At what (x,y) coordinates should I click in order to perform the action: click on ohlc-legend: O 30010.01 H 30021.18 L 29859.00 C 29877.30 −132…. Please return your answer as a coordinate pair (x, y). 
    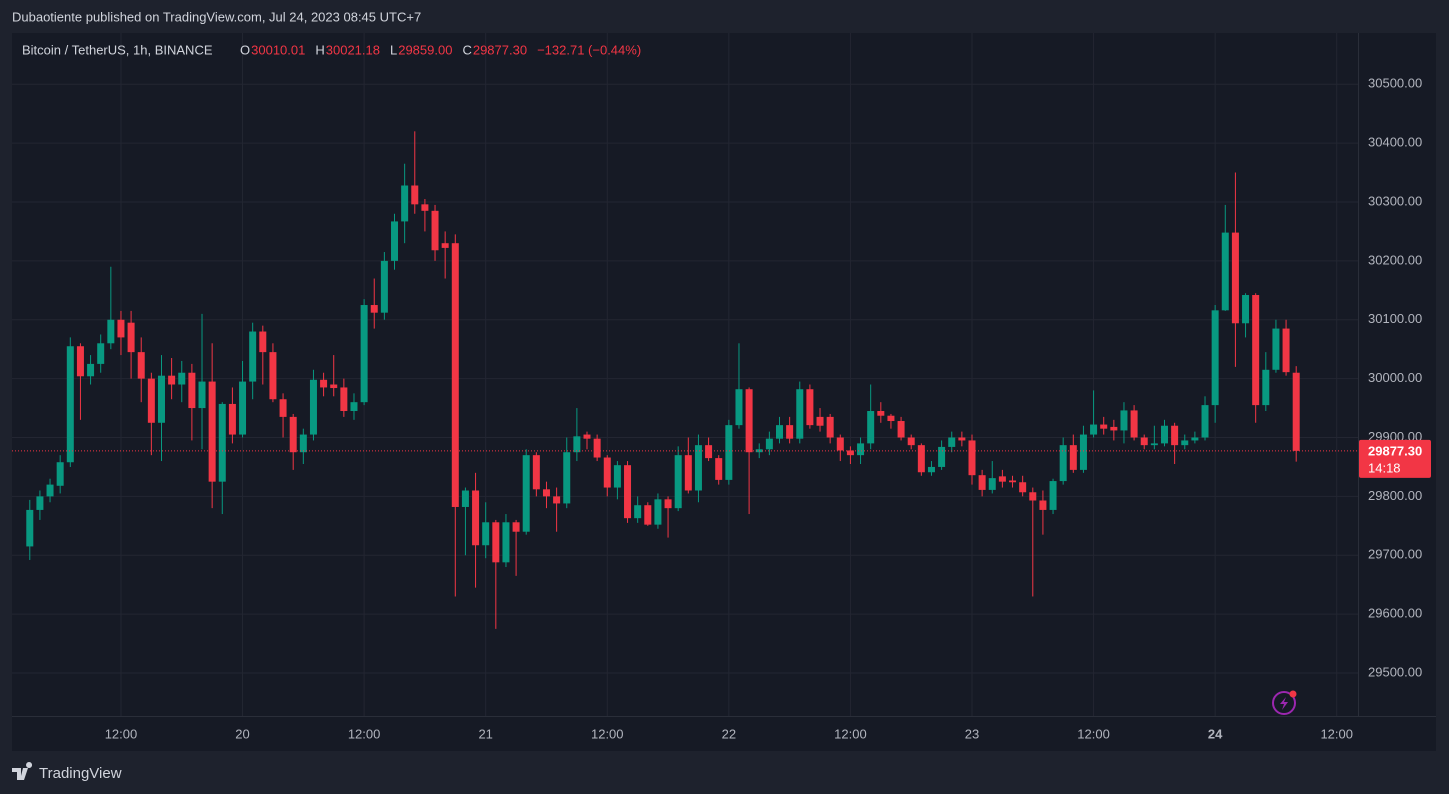
    Looking at the image, I should click on (440, 49).